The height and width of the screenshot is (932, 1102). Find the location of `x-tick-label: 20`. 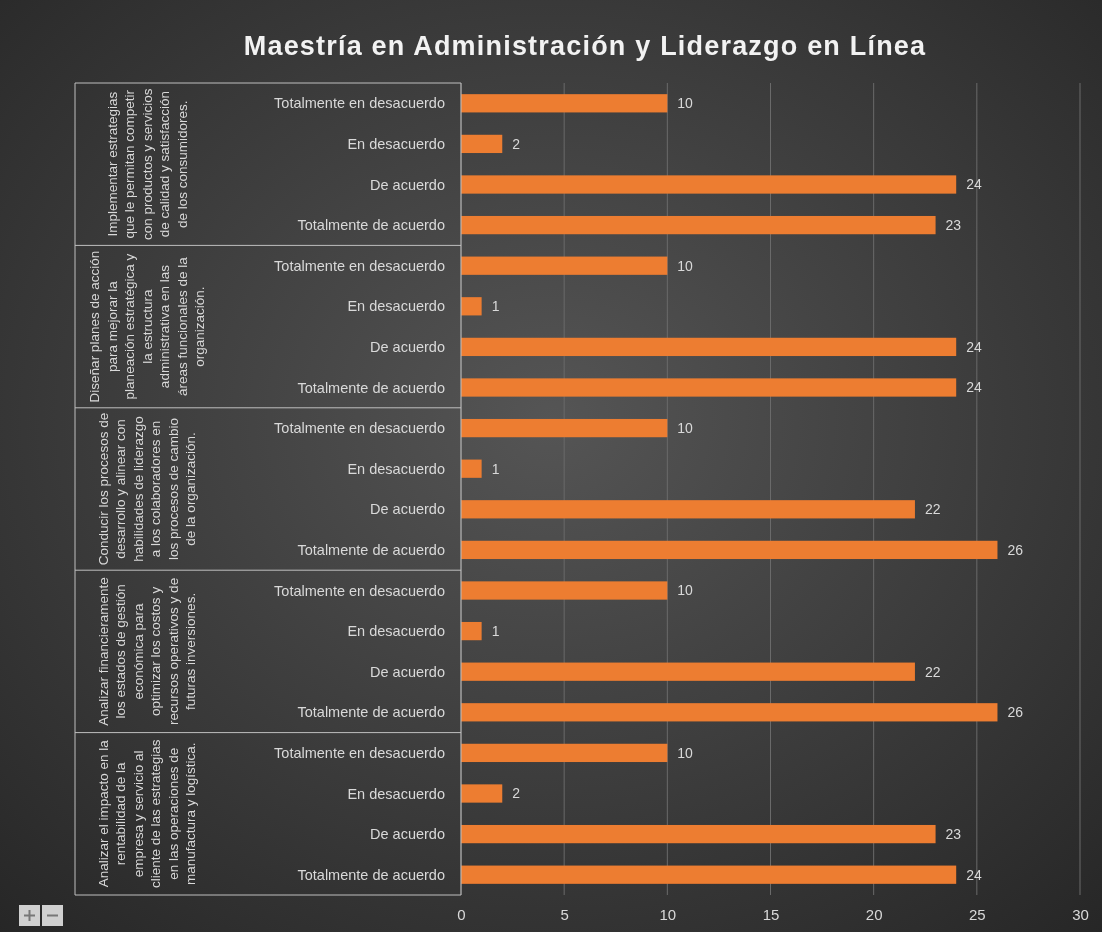

x-tick-label: 20 is located at coordinates (874, 914).